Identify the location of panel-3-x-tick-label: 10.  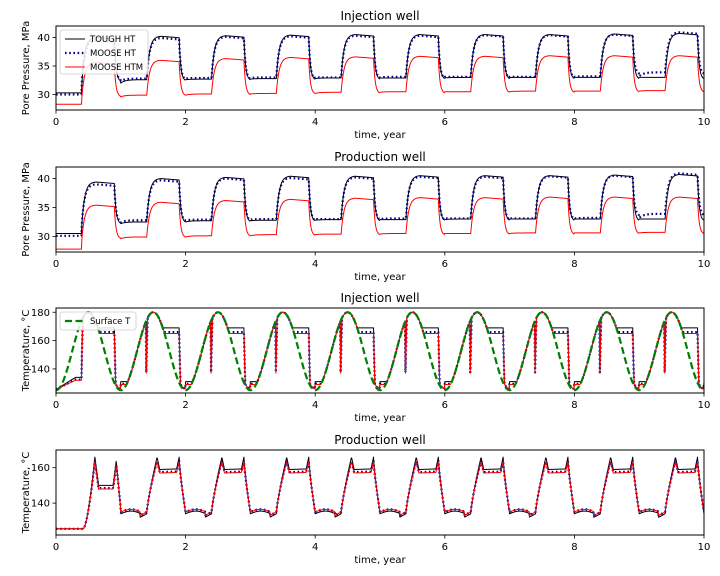
(704, 547).